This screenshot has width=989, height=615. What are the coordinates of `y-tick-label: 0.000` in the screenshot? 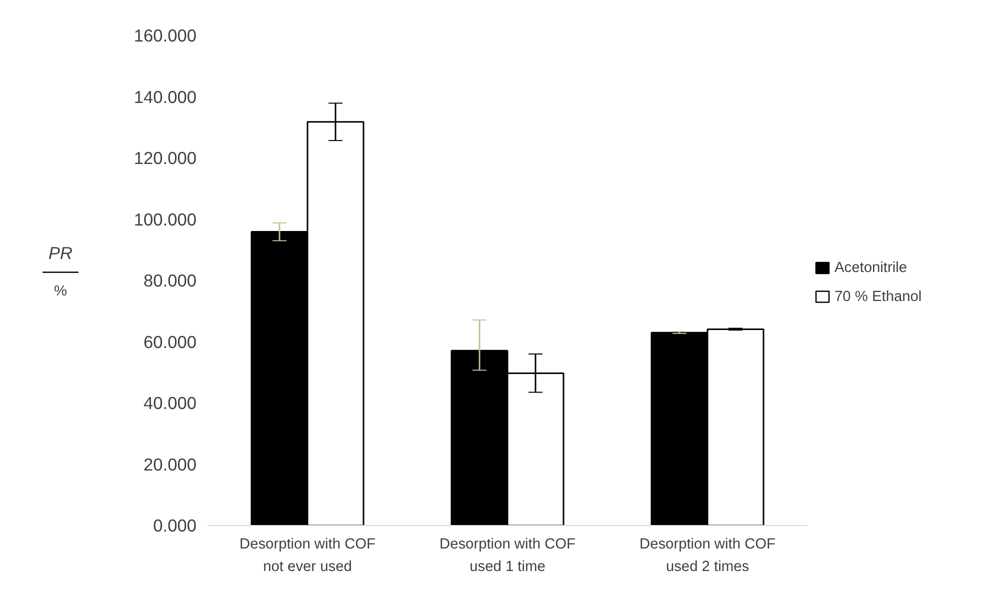 It's located at (175, 526).